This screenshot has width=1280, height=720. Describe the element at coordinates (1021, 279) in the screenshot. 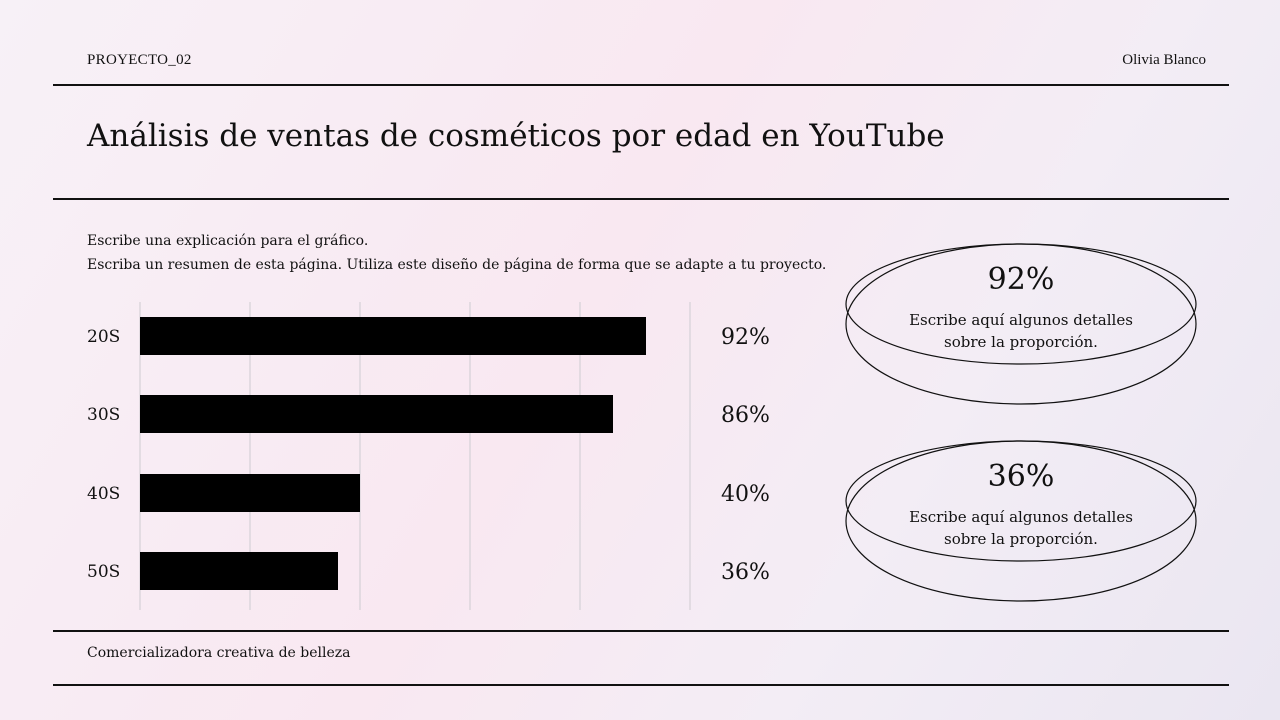

I see `highlight-value: 92%` at that location.